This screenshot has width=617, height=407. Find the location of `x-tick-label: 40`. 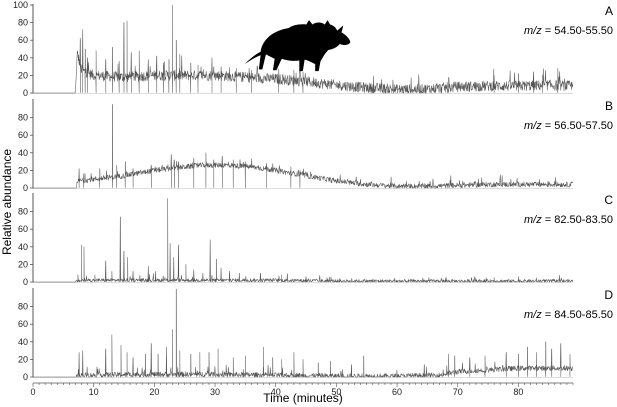

x-tick-label: 40 is located at coordinates (276, 392).